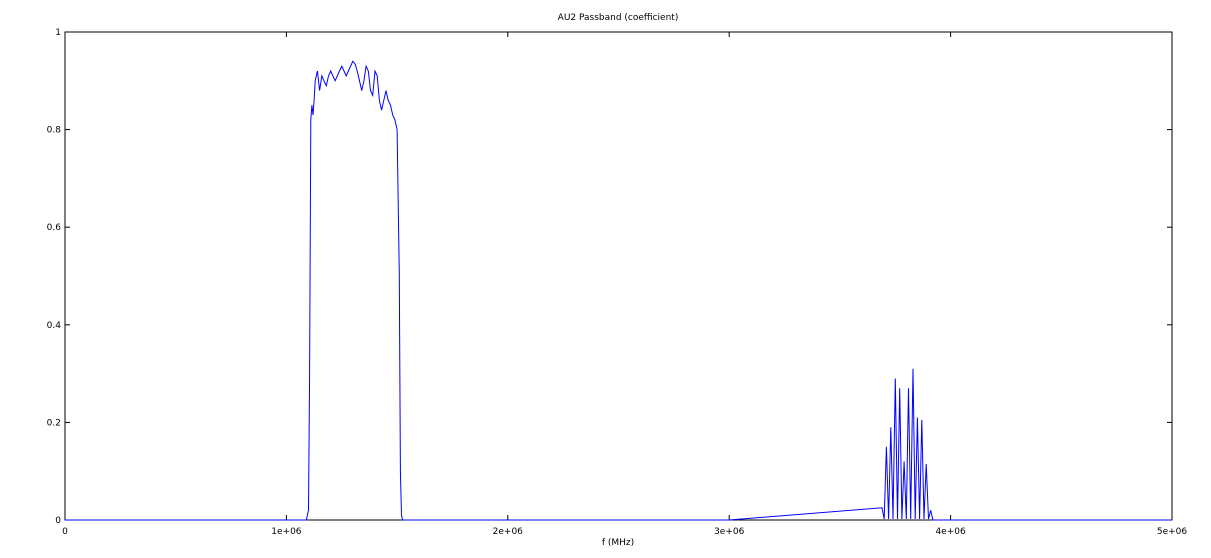  Describe the element at coordinates (54, 228) in the screenshot. I see `y-tick-label: 0.6` at that location.